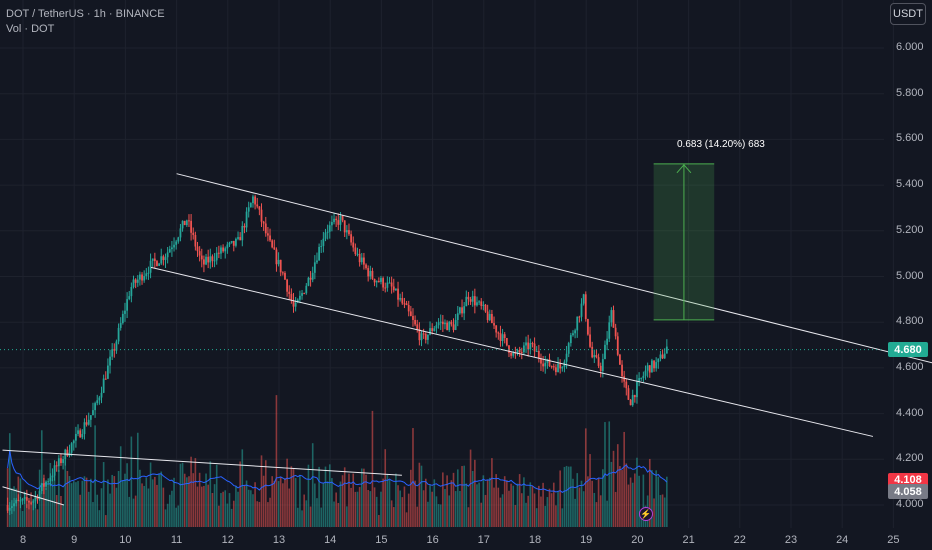  What do you see at coordinates (910, 321) in the screenshot?
I see `price-tick-label: 4.800` at bounding box center [910, 321].